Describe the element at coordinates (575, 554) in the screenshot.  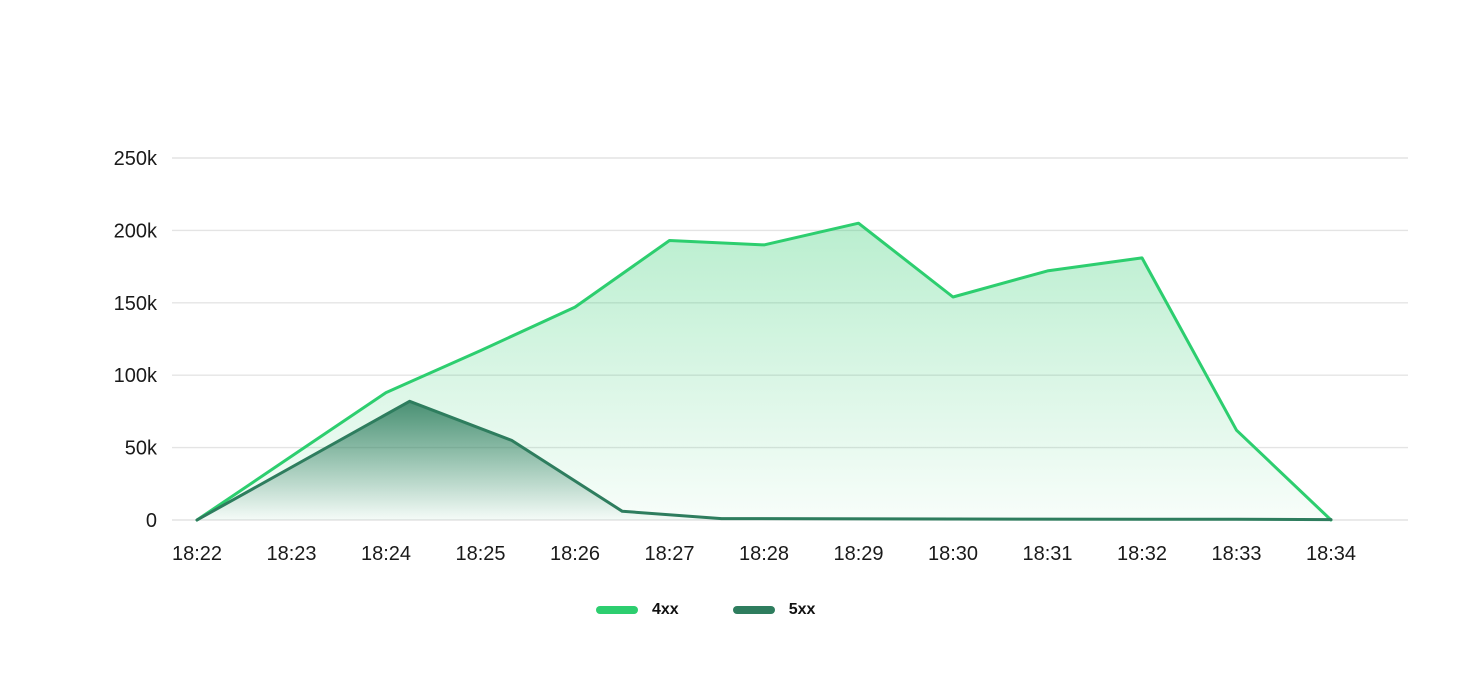
I see `x-axis-label-18-26: 18:26` at that location.